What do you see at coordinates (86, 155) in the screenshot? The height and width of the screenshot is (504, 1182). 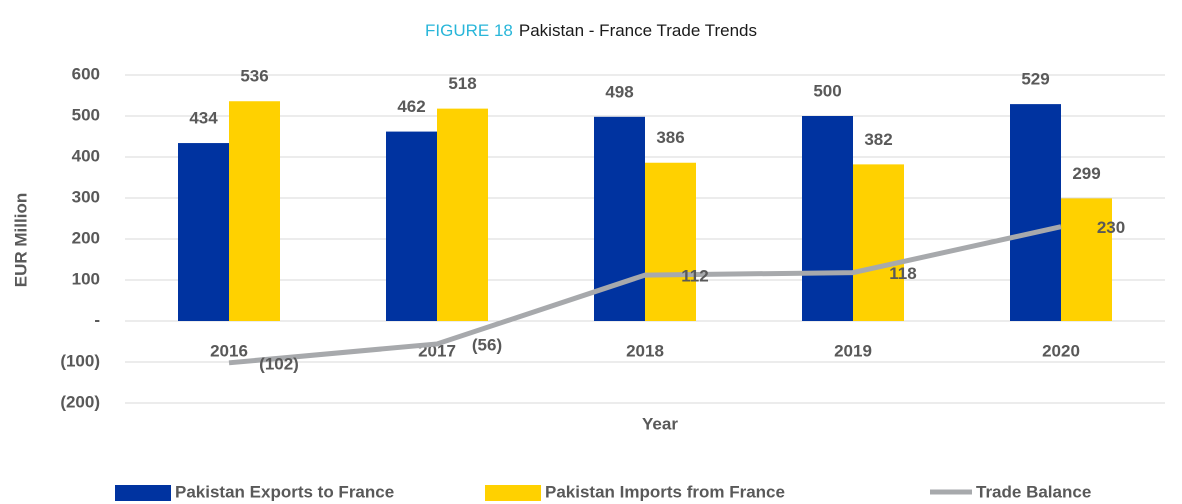 I see `y-tick-label: 400` at bounding box center [86, 155].